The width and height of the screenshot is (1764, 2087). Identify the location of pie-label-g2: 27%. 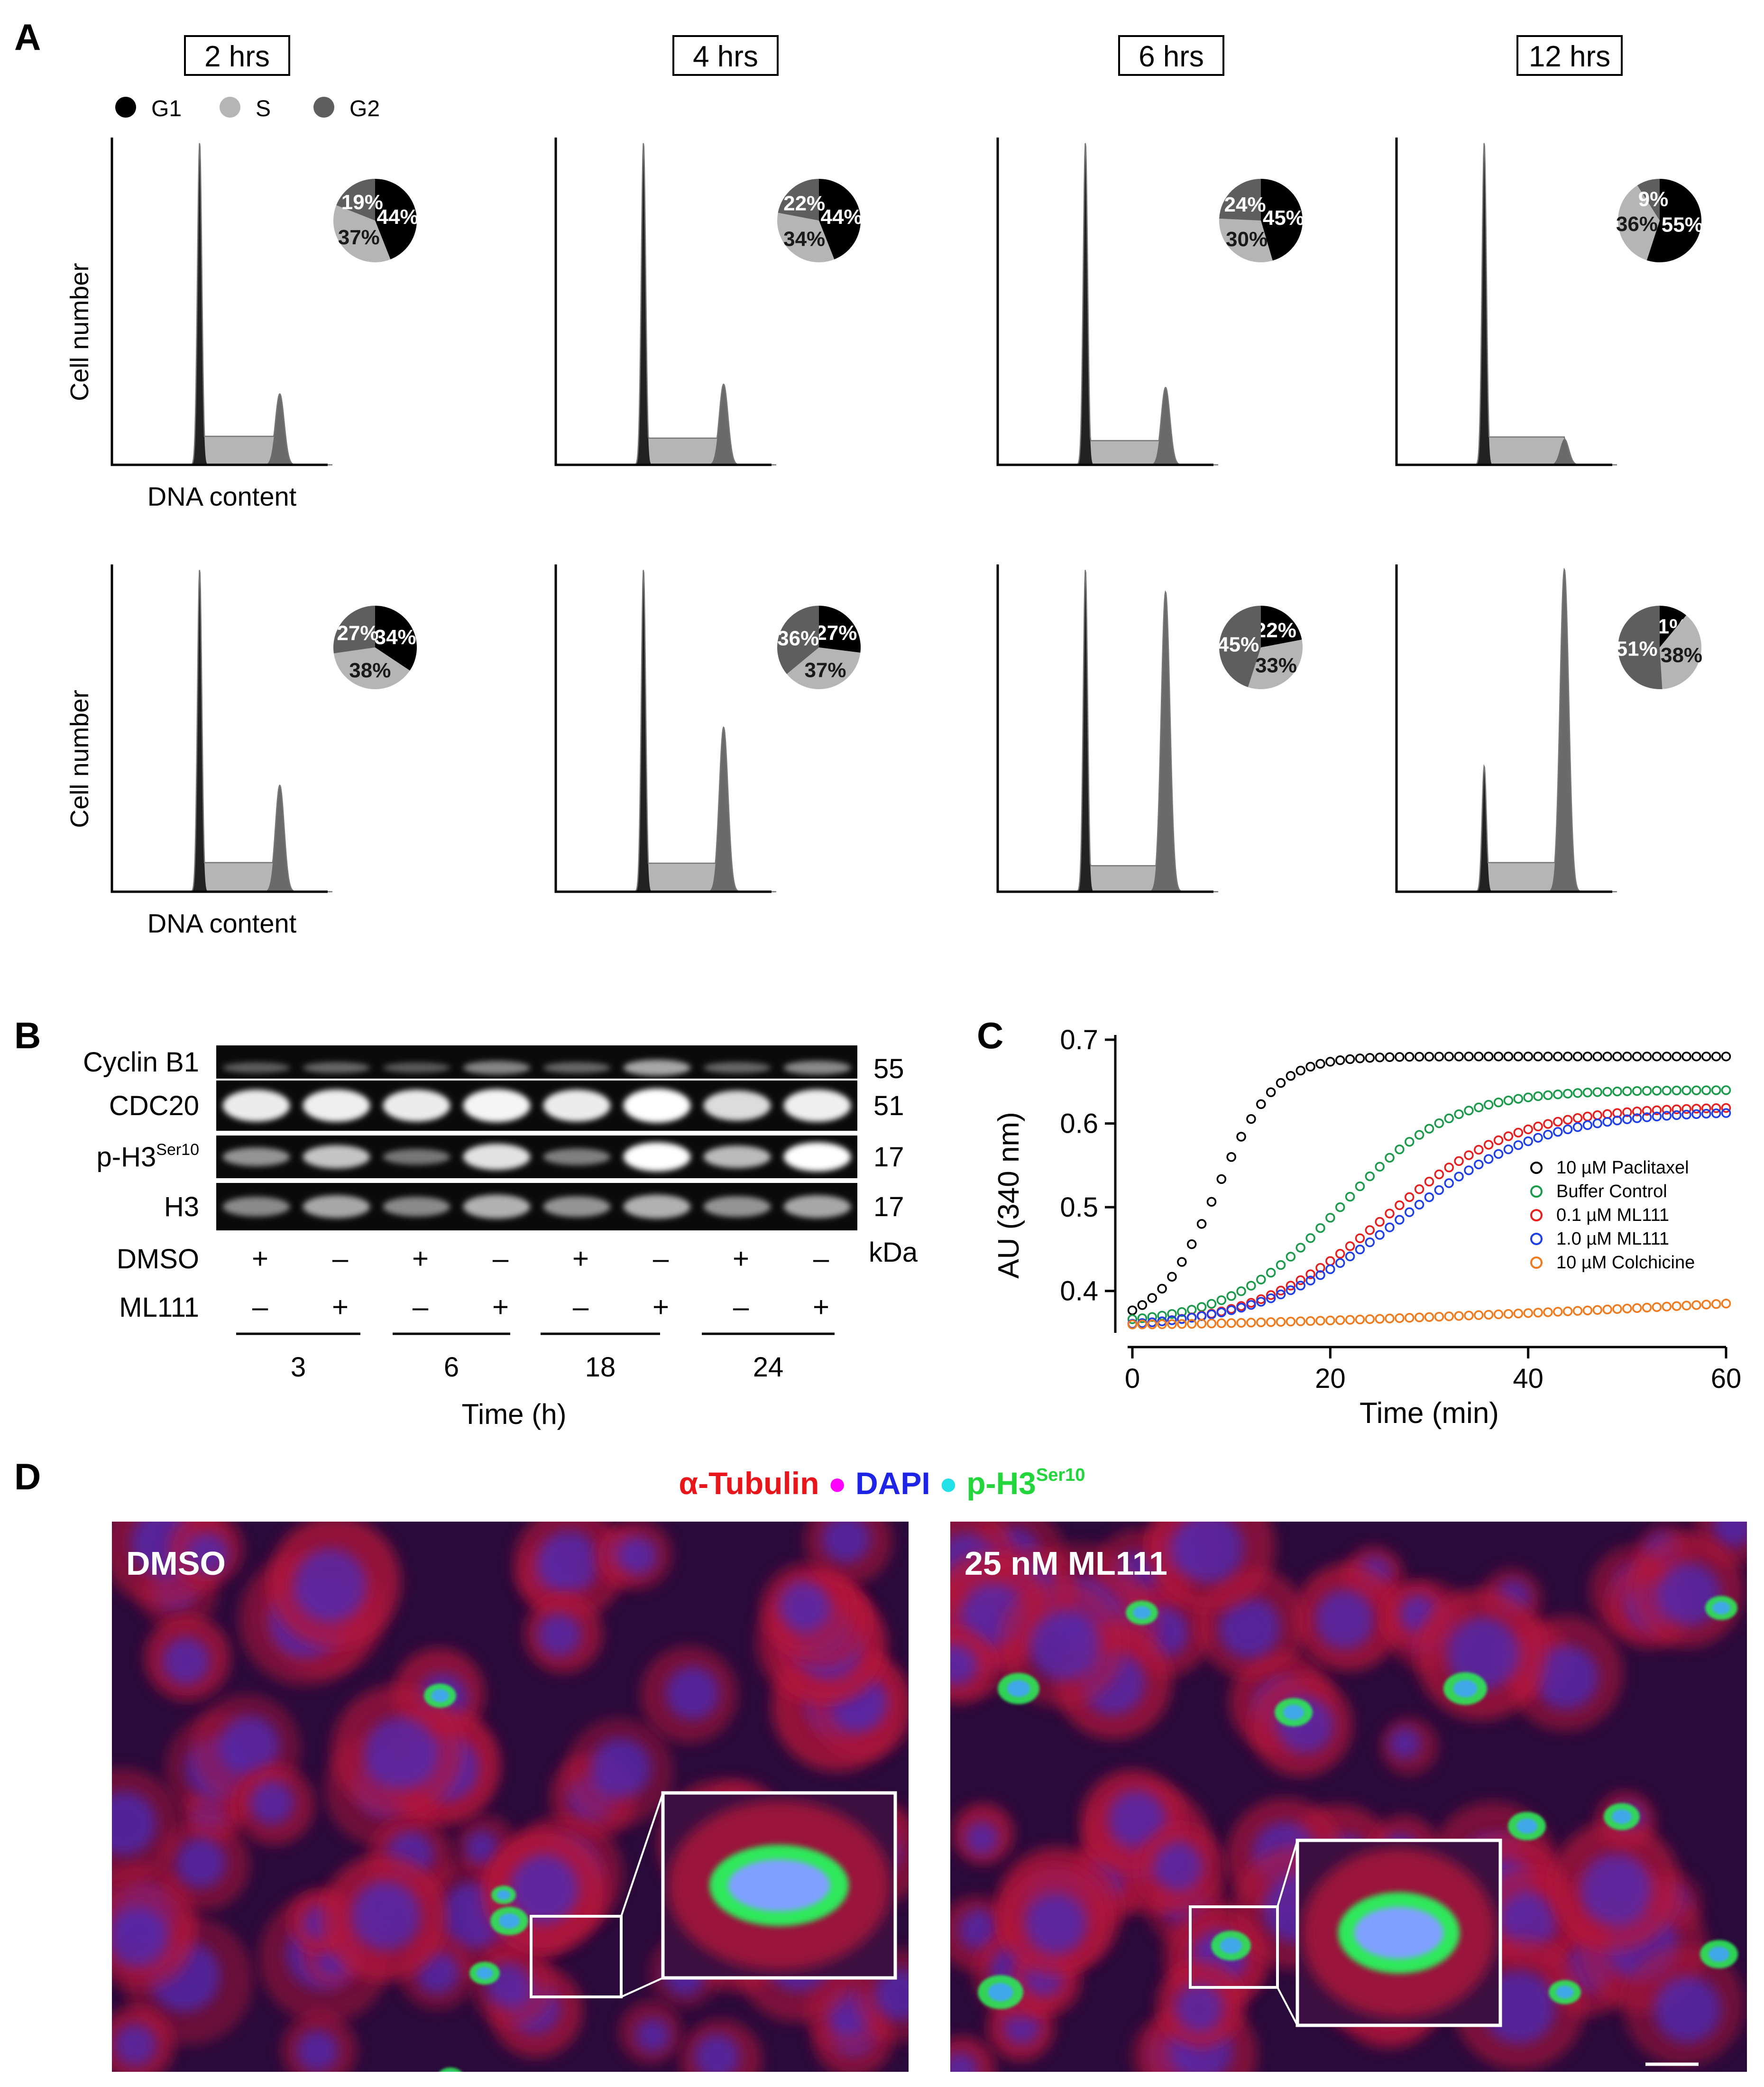
(357, 633).